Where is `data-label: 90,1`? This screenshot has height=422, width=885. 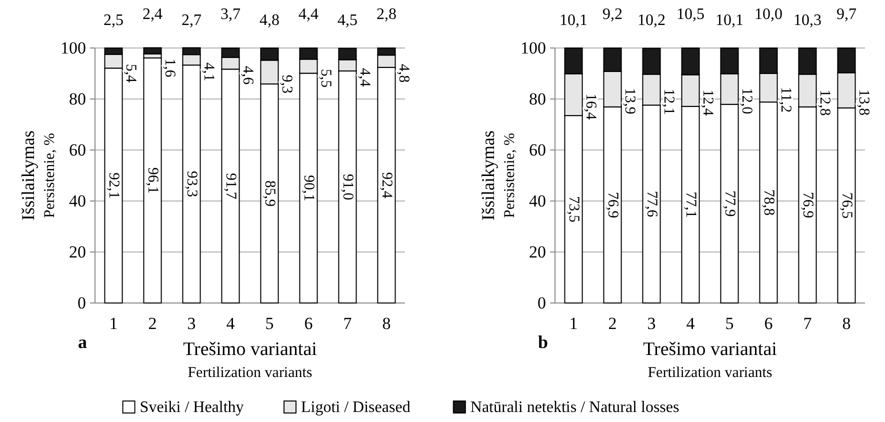 data-label: 90,1 is located at coordinates (308, 188).